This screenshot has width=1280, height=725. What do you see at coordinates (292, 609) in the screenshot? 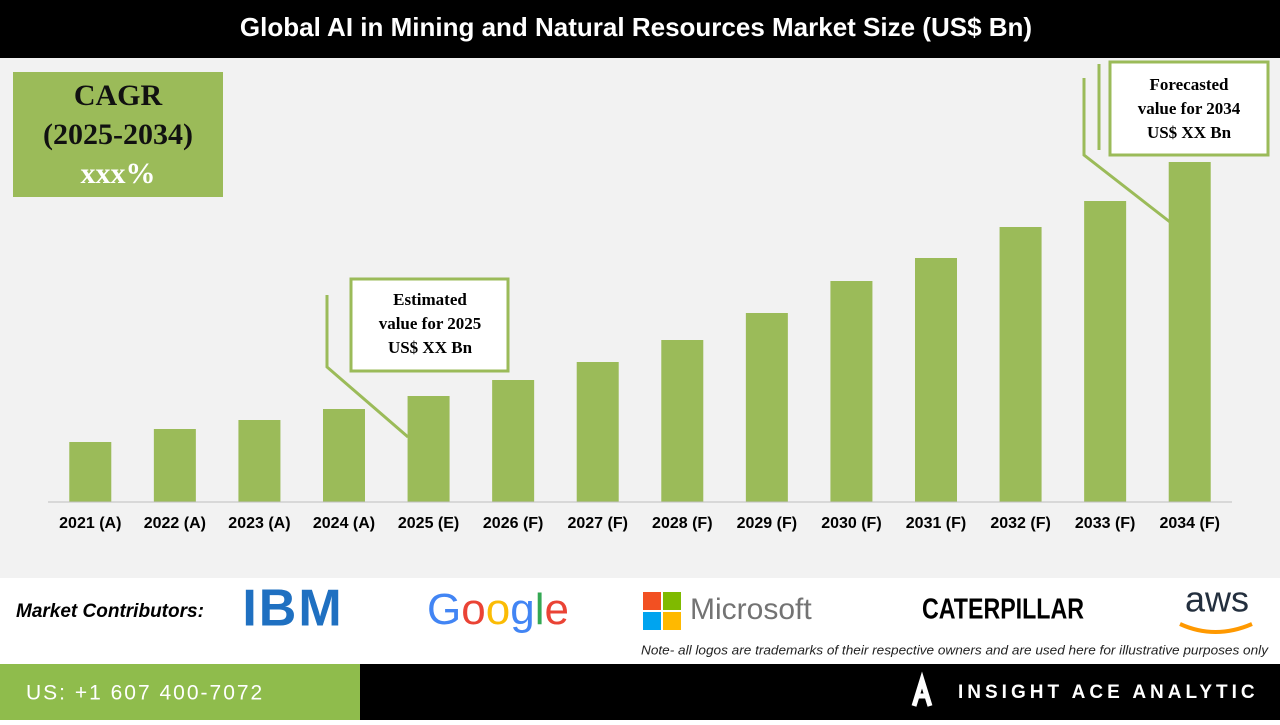
I see `logo-ibm: IBM` at bounding box center [292, 609].